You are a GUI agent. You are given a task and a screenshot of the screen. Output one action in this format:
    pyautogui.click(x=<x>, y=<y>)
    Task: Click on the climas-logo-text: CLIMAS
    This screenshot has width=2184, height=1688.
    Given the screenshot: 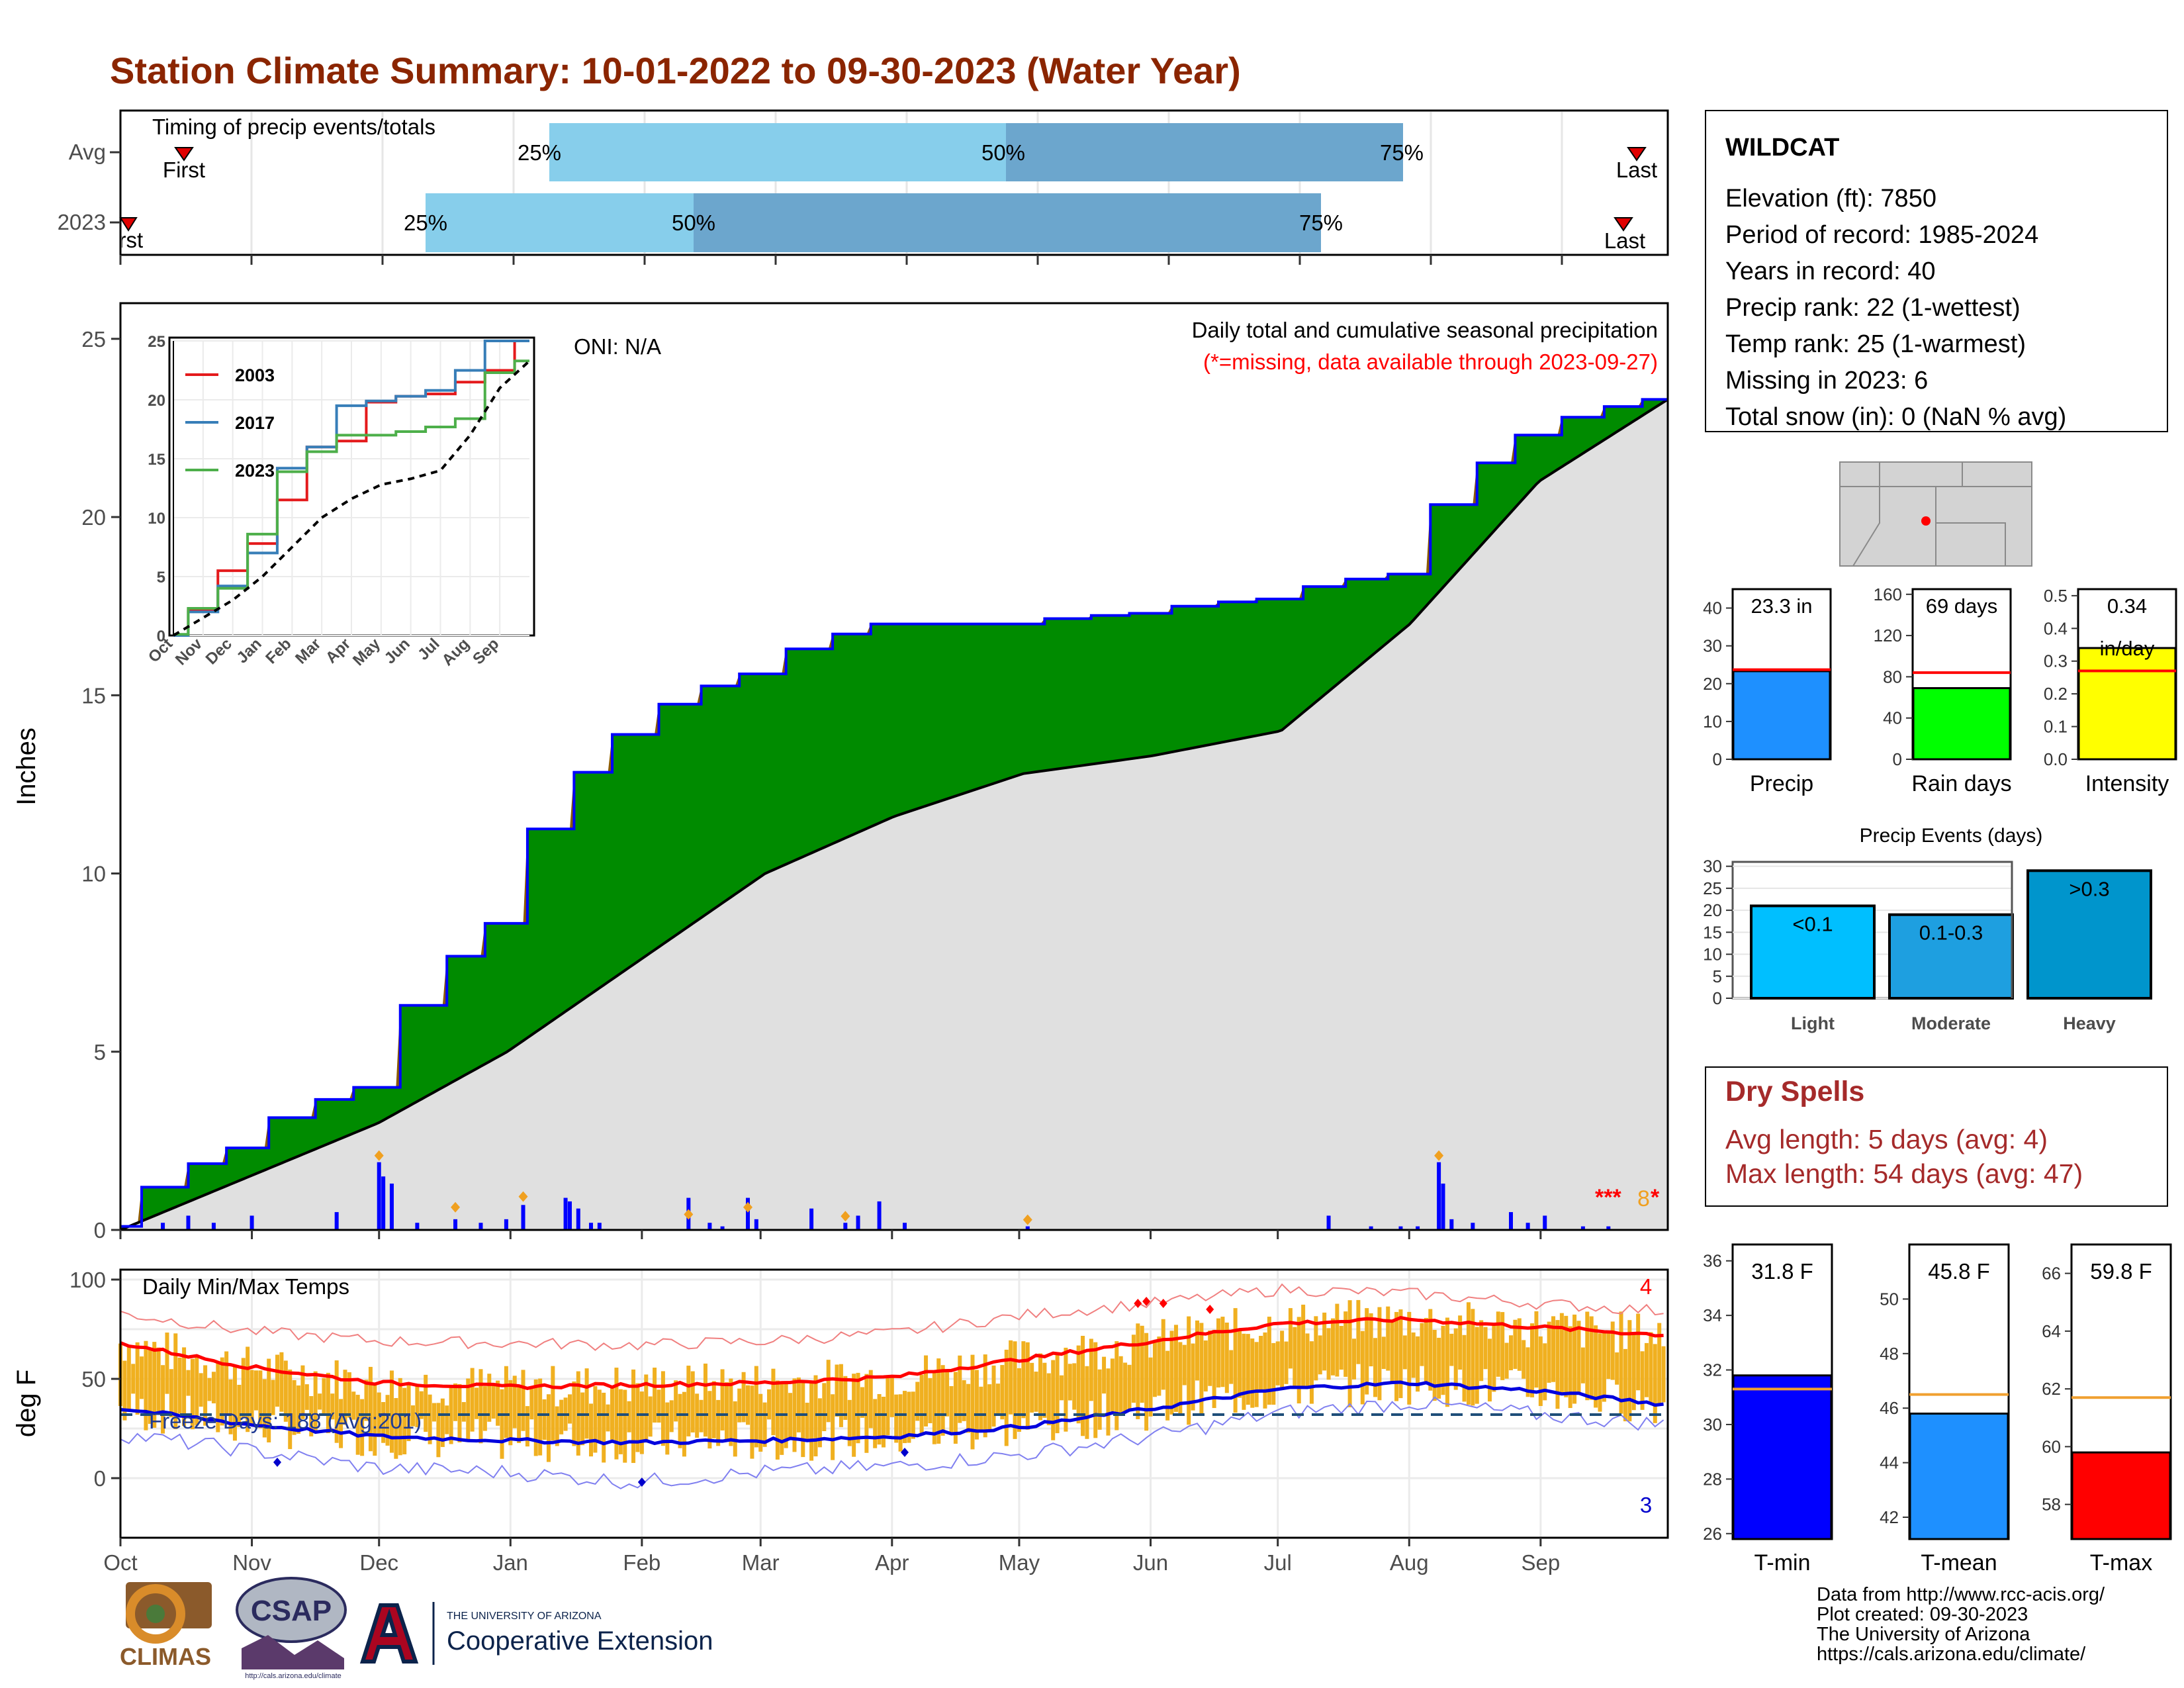 What is the action you would take?
    pyautogui.click(x=165, y=1656)
    